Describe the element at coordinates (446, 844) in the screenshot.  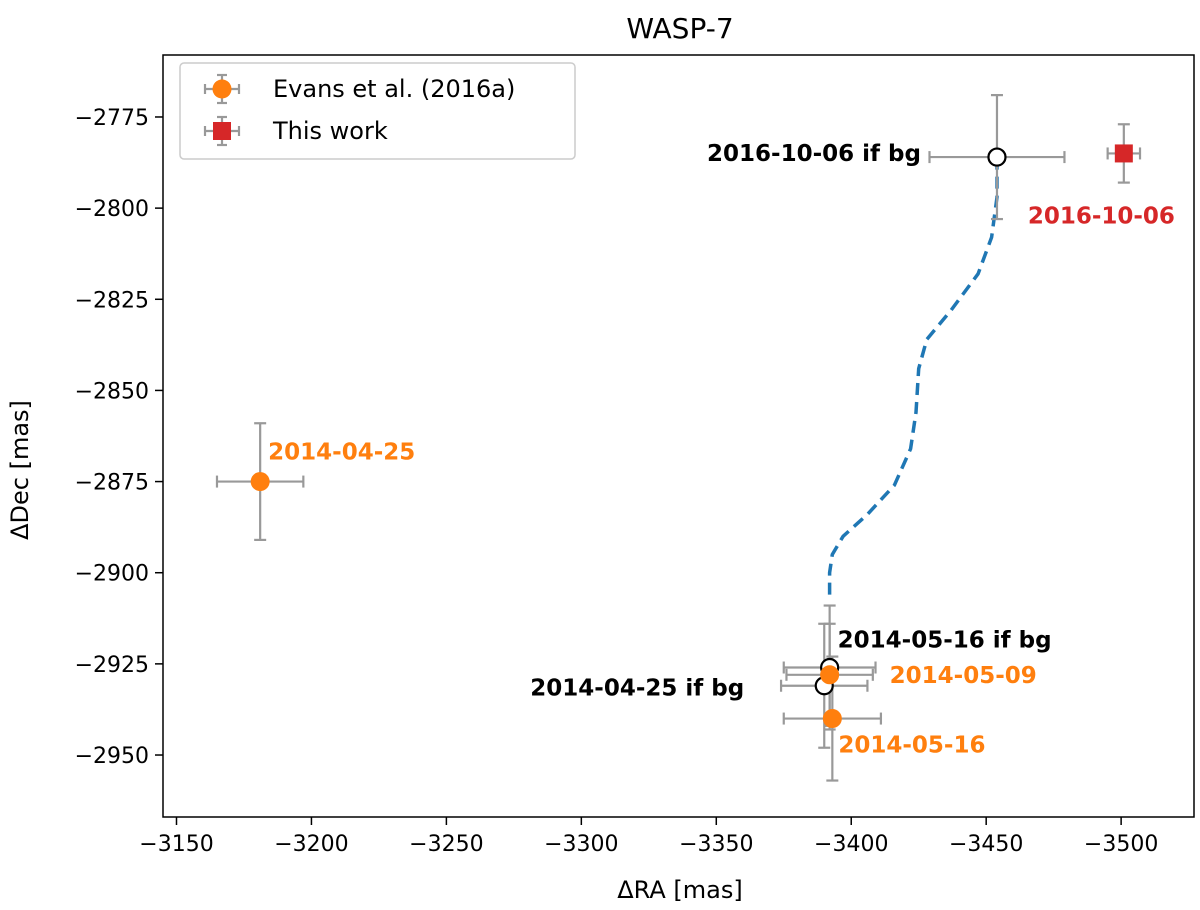
I see `x-tick-label: −3250` at that location.